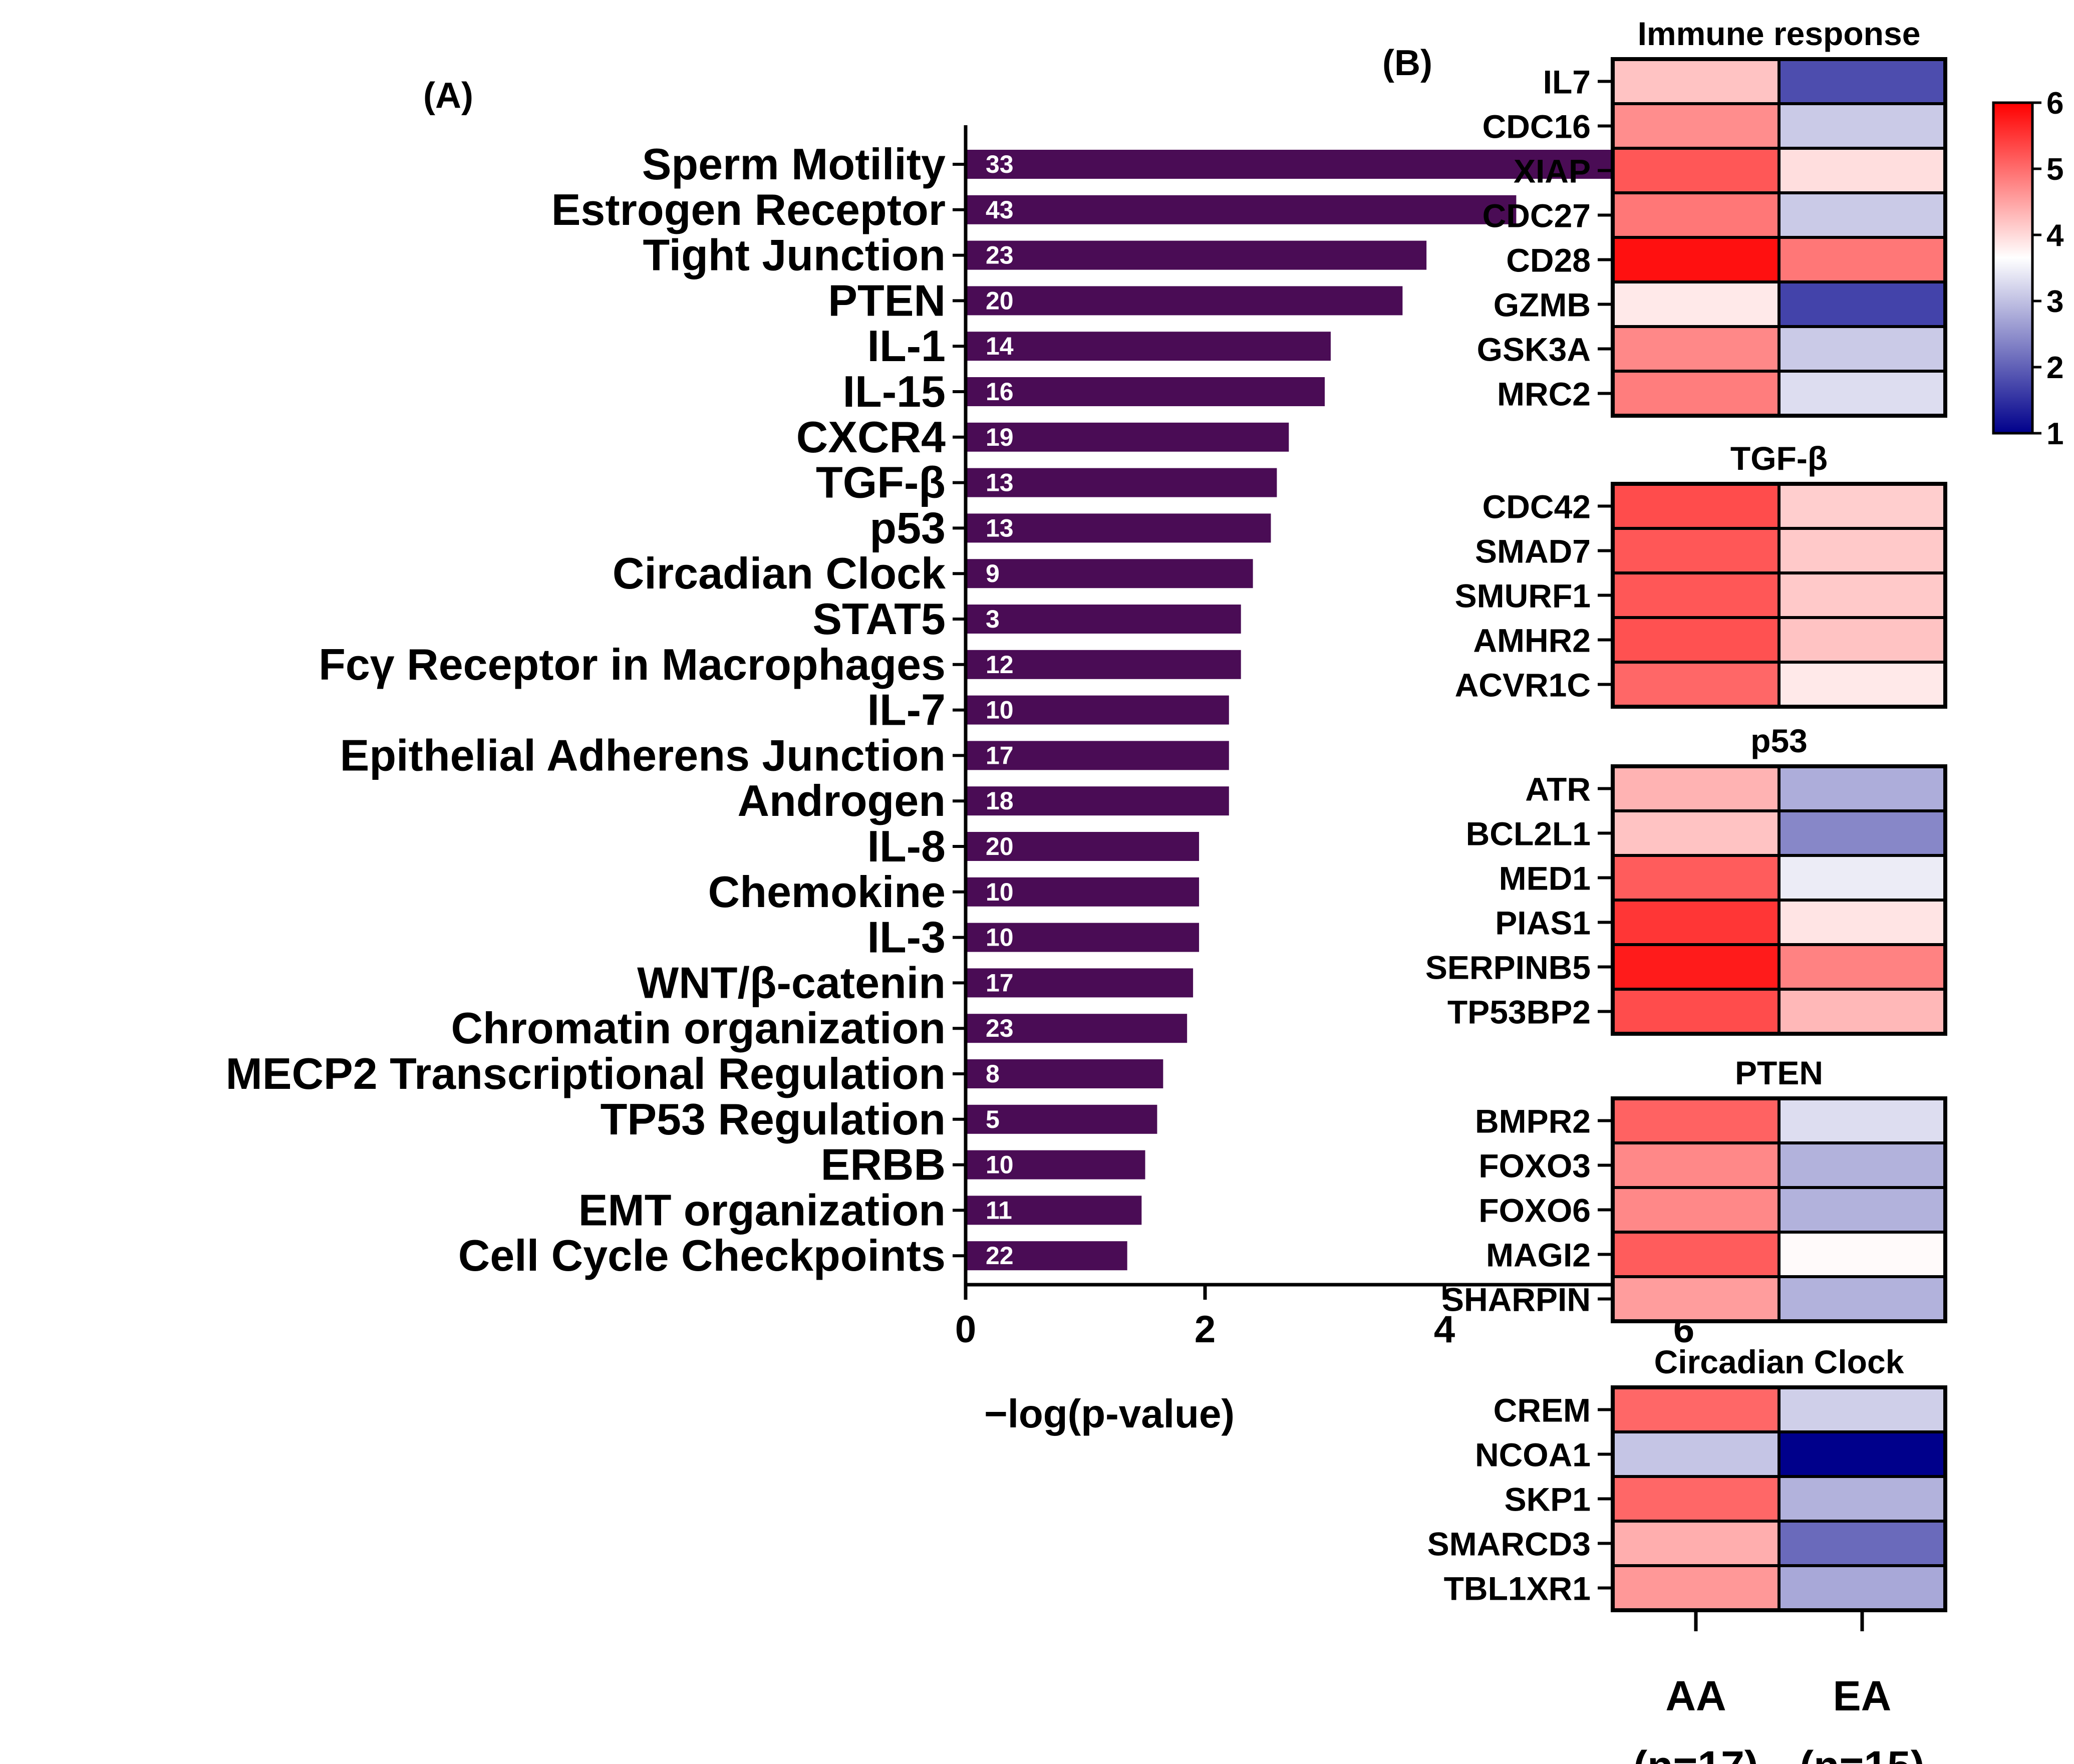  I want to click on heatmap-gene-label: MRC2, so click(1544, 394).